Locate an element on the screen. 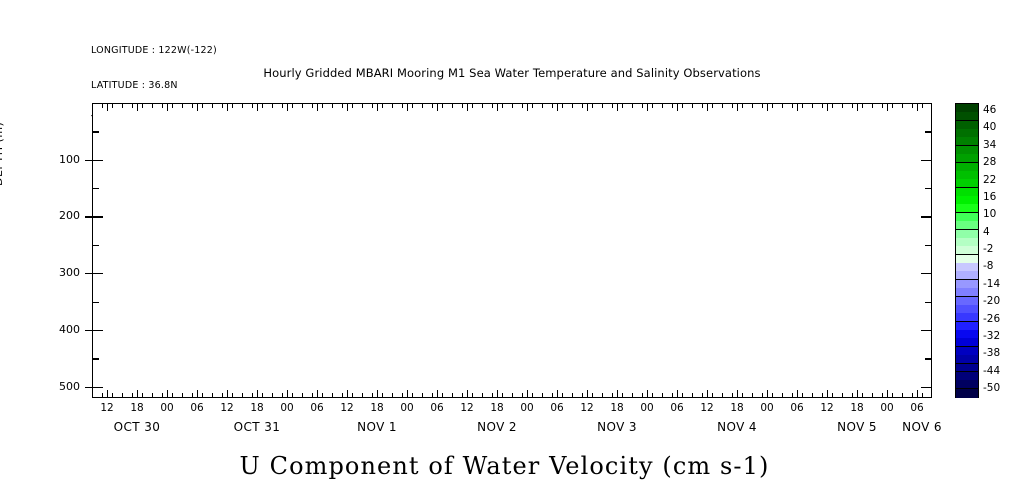  colorbar-tick-label: -14 is located at coordinates (992, 283).